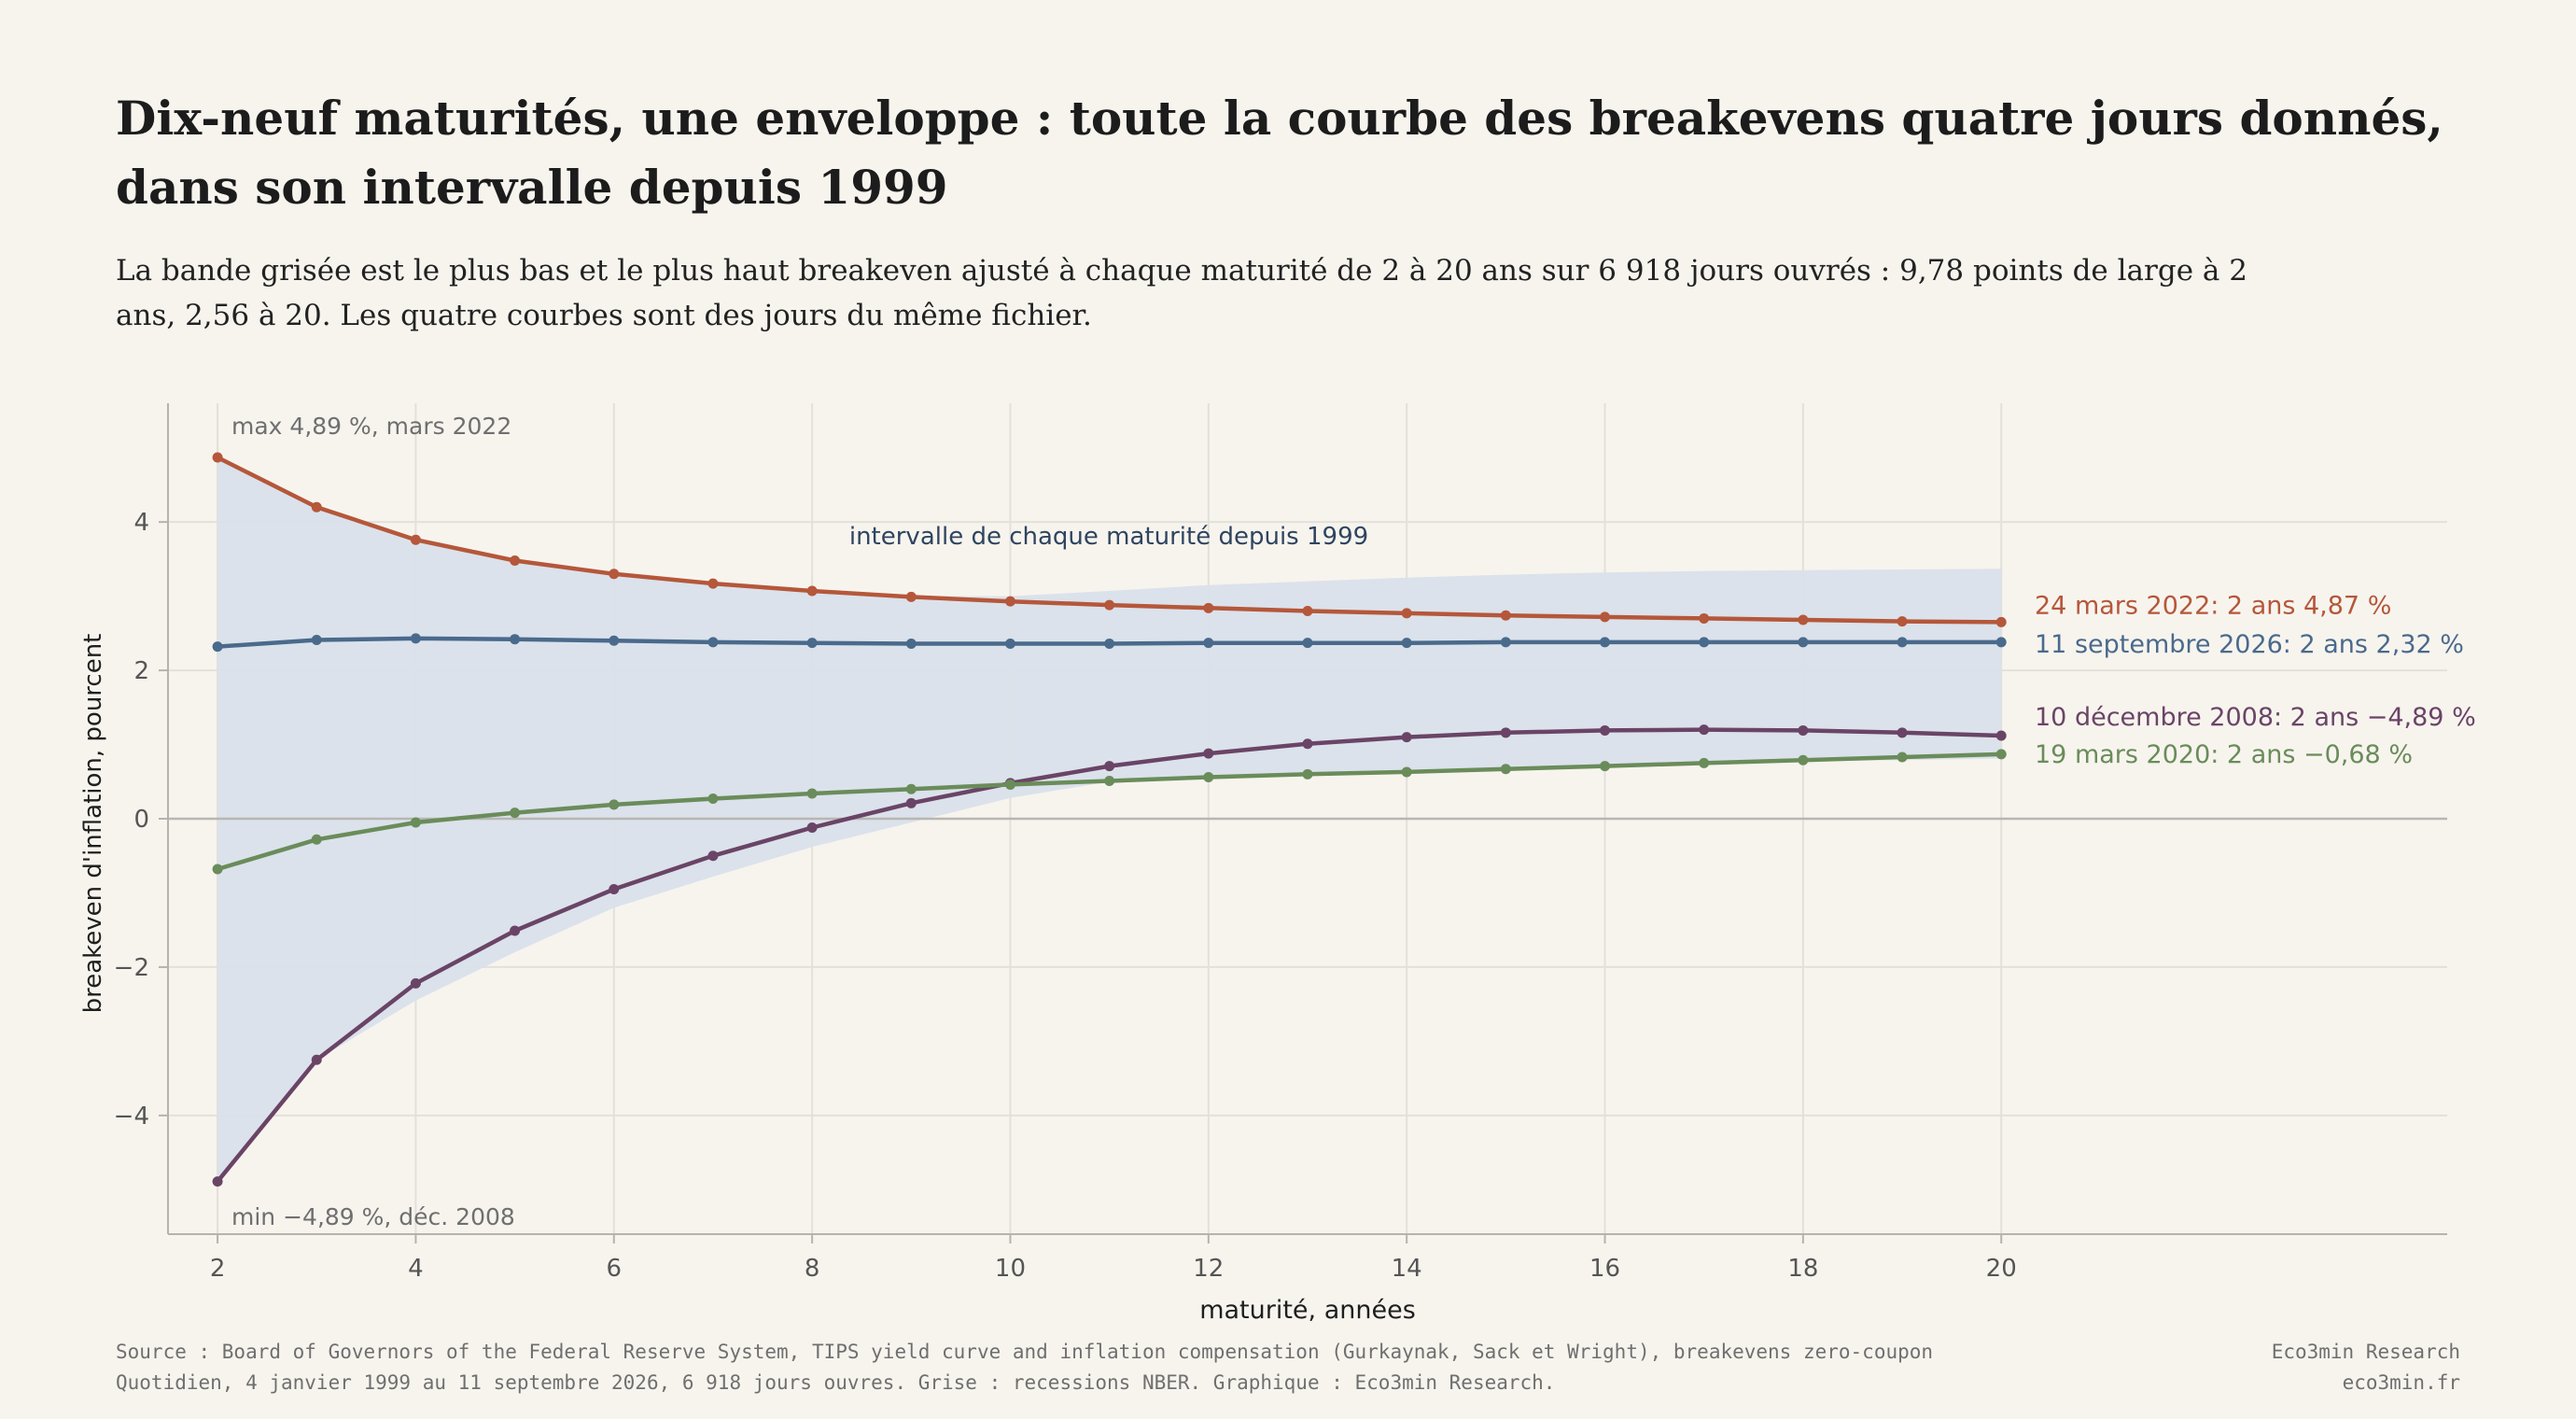  What do you see at coordinates (131, 968) in the screenshot?
I see `y-tick-label: −2` at bounding box center [131, 968].